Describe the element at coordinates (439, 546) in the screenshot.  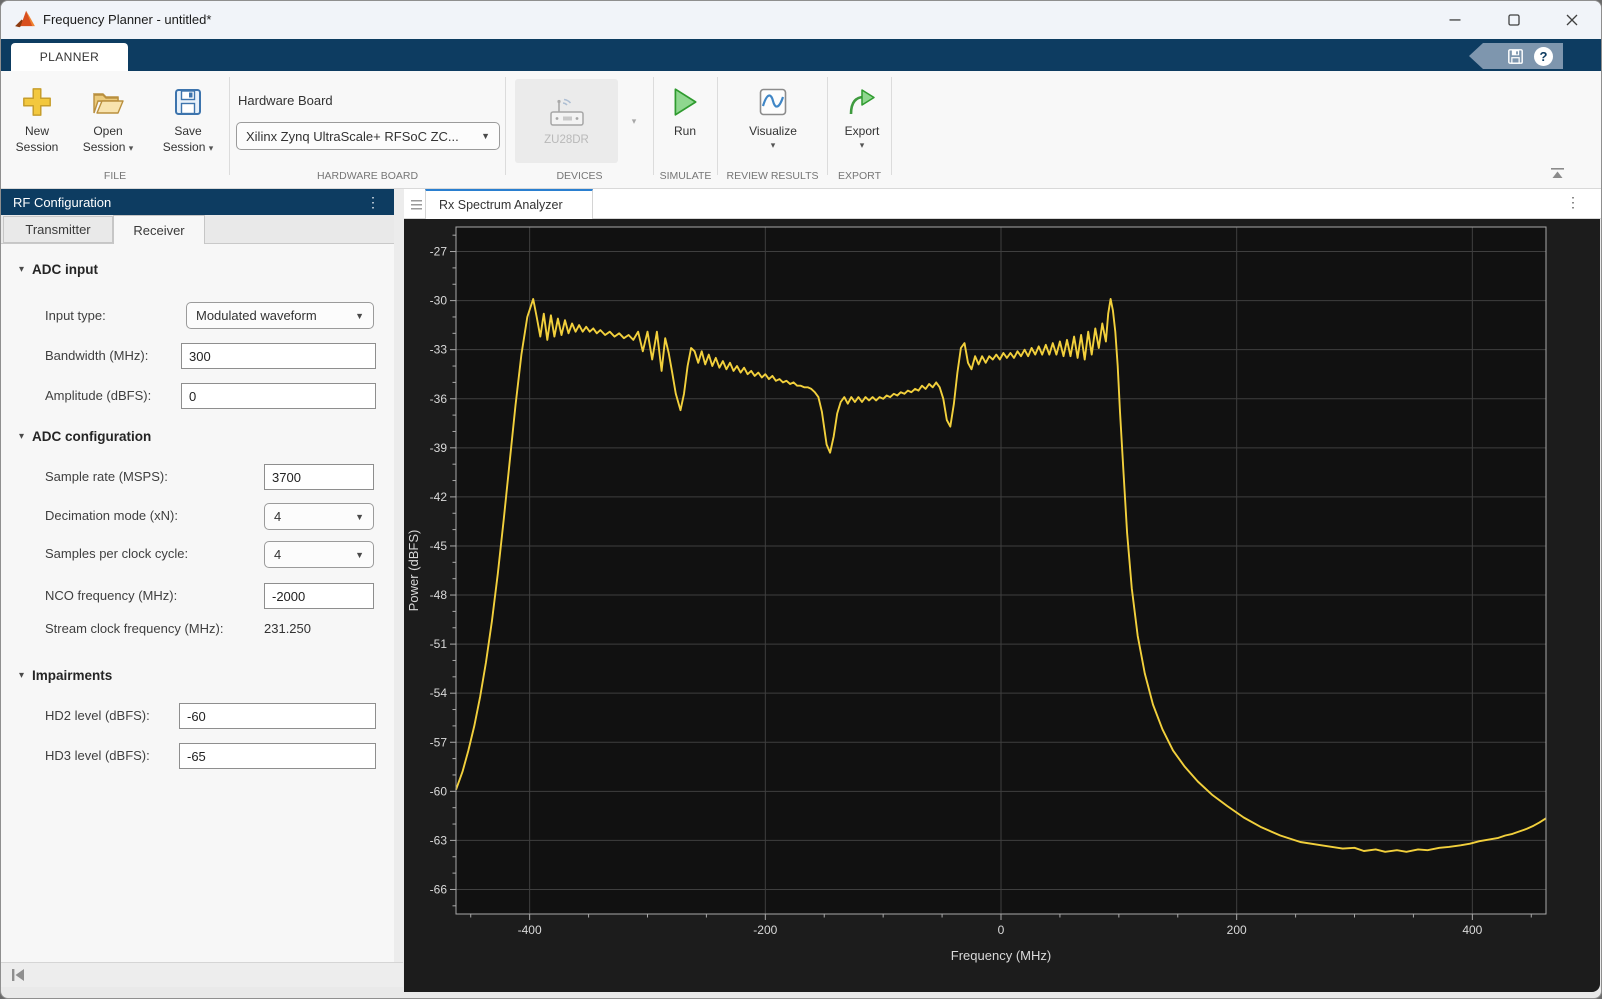
I see `svg-text: -45` at that location.